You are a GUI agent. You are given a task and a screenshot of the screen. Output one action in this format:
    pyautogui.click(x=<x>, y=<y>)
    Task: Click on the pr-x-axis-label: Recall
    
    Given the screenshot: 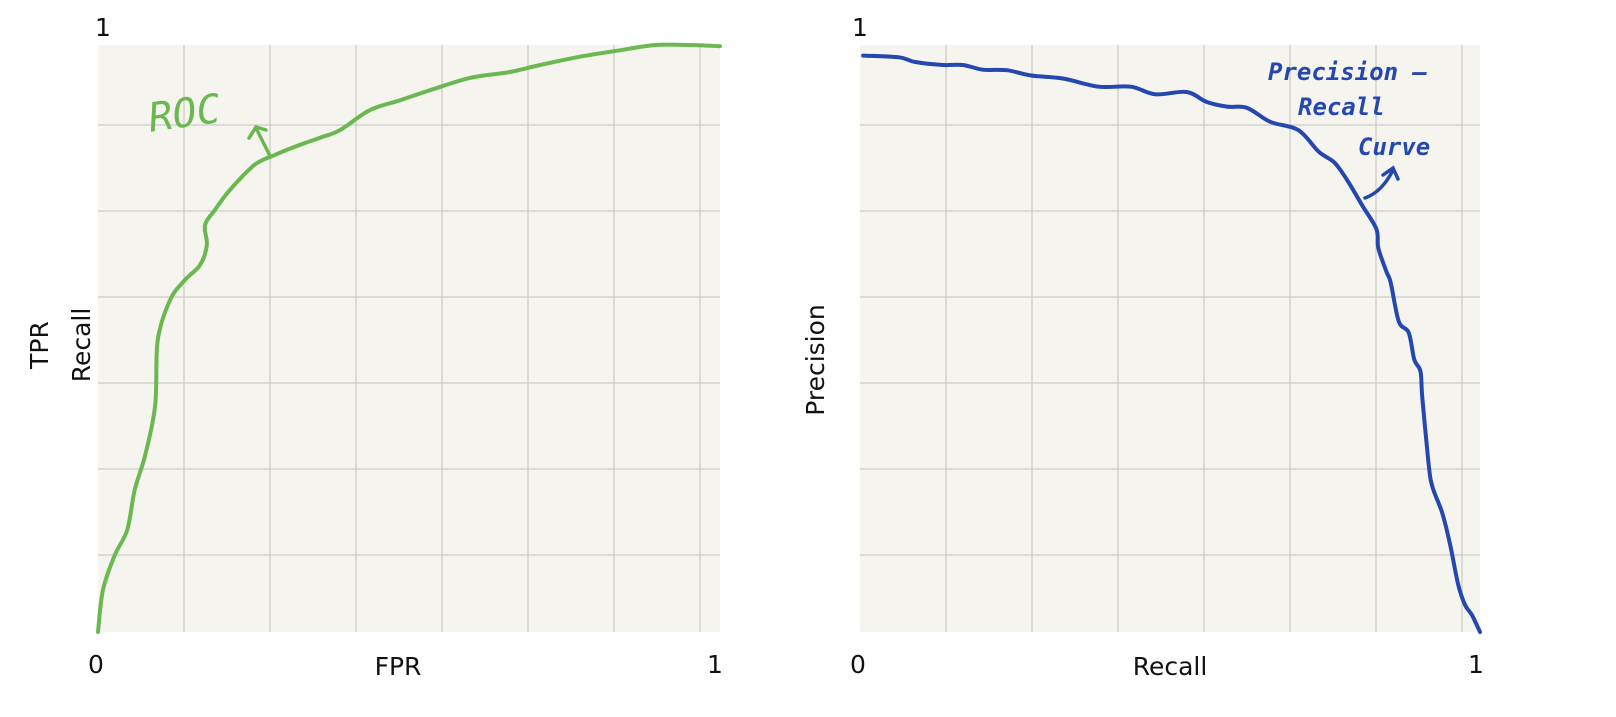 What is the action you would take?
    pyautogui.click(x=1170, y=666)
    